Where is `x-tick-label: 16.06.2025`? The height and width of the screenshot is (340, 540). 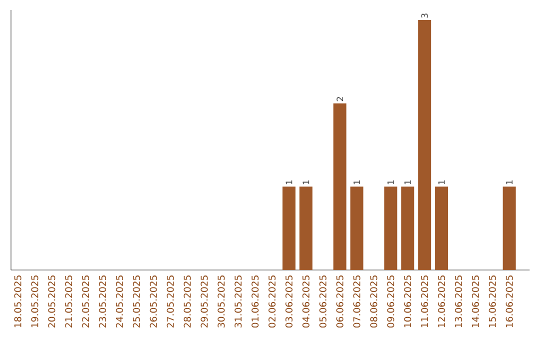
x-tick-label: 16.06.2025 is located at coordinates (509, 302).